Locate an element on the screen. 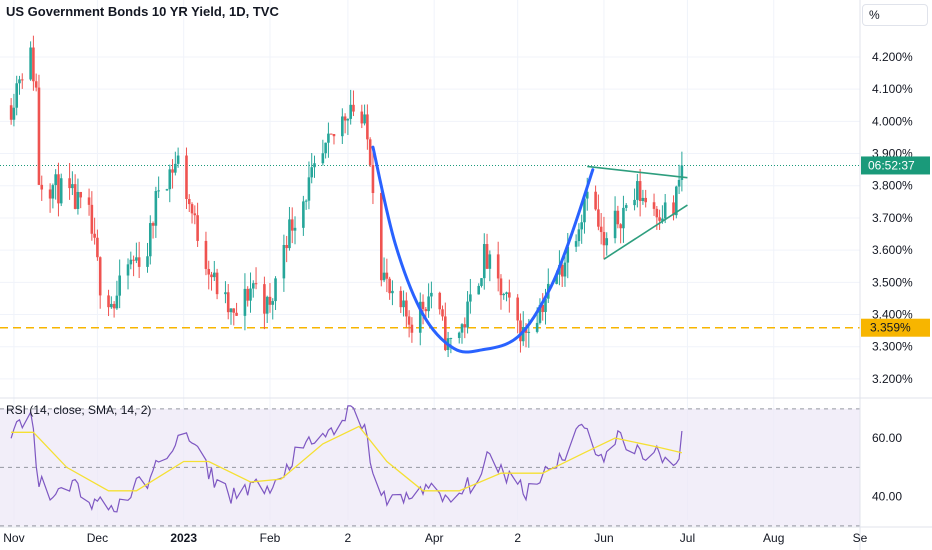 Image resolution: width=932 pixels, height=550 pixels. support-price-label: 3.359% is located at coordinates (890, 328).